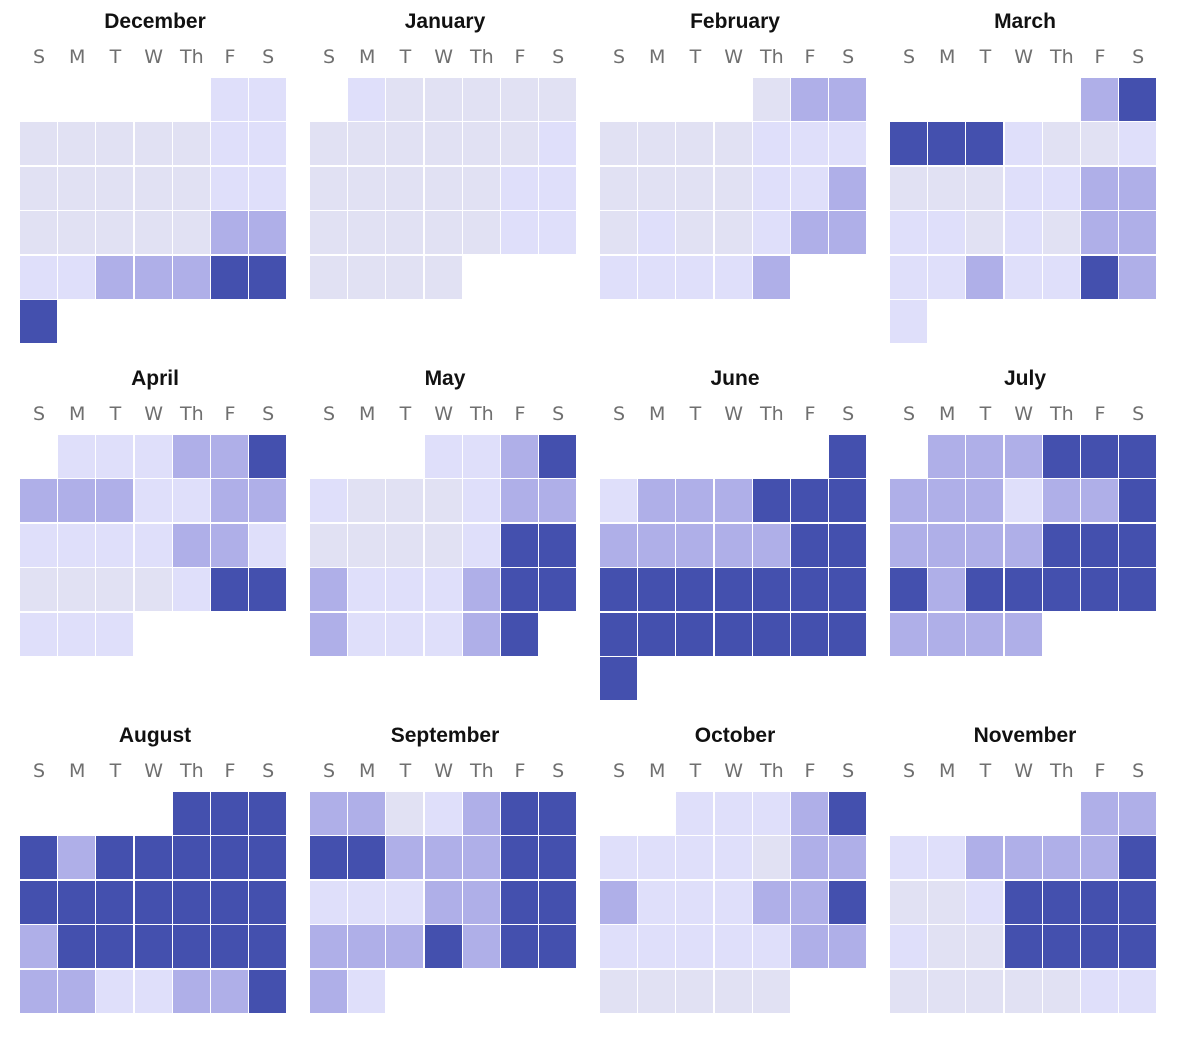 This screenshot has height=1042, width=1200. I want to click on month-title: November, so click(1025, 735).